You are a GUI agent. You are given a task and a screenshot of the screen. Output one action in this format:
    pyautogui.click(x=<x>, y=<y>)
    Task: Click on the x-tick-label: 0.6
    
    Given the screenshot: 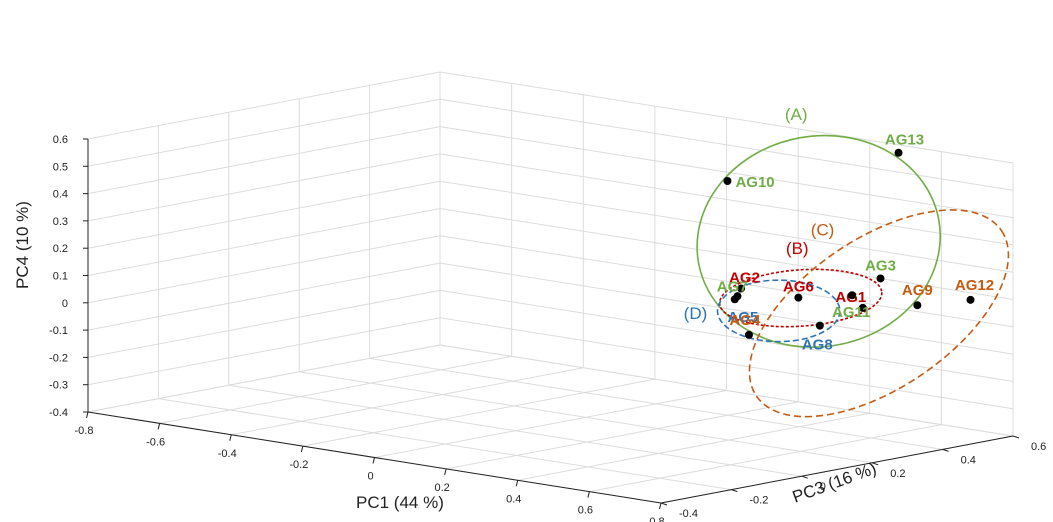 What is the action you would take?
    pyautogui.click(x=585, y=511)
    